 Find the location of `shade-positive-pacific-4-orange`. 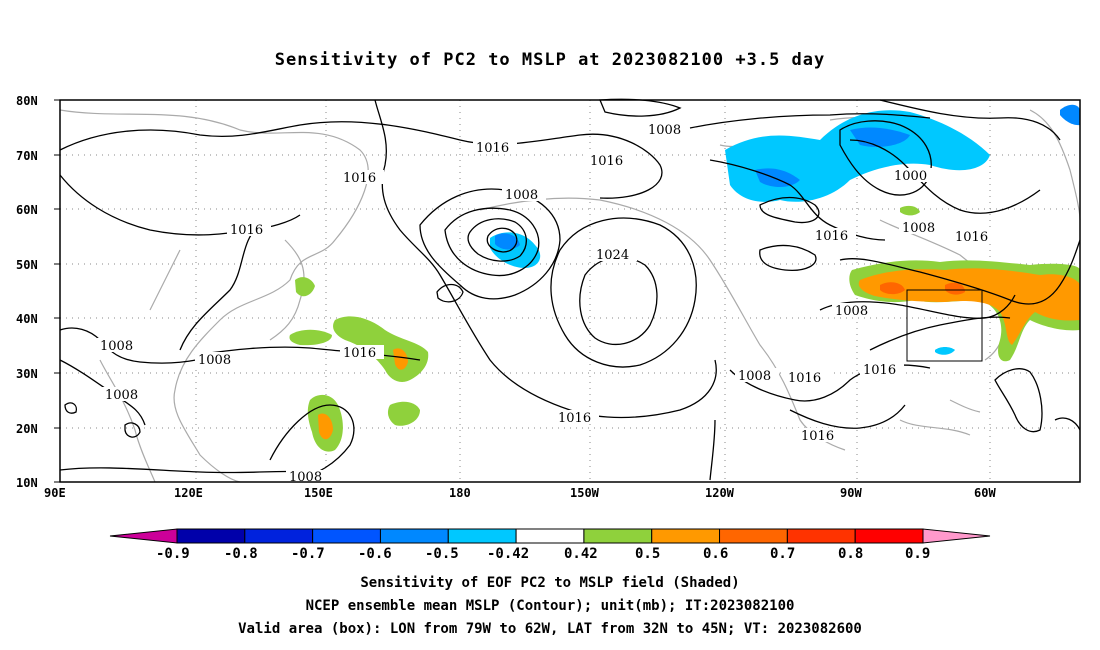

shade-positive-pacific-4-orange is located at coordinates (325, 426).